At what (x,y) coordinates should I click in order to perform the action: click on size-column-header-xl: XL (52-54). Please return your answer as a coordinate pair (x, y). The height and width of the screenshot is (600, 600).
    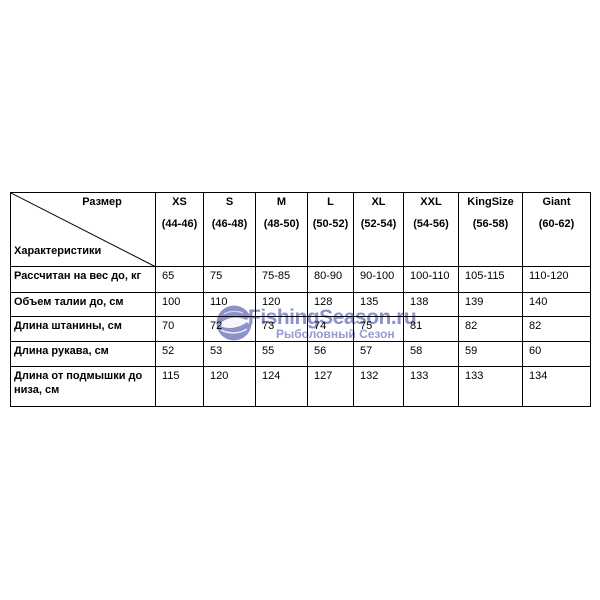
    Looking at the image, I should click on (378, 229).